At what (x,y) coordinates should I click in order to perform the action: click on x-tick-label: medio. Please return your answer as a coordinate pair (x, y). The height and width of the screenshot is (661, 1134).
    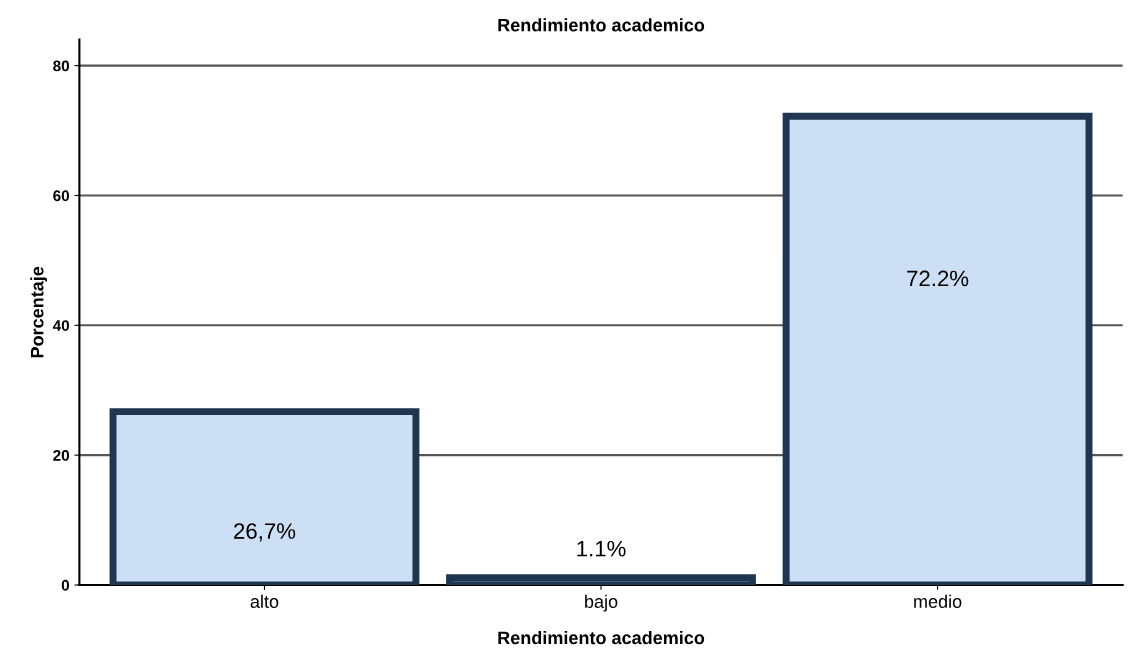
    Looking at the image, I should click on (938, 601).